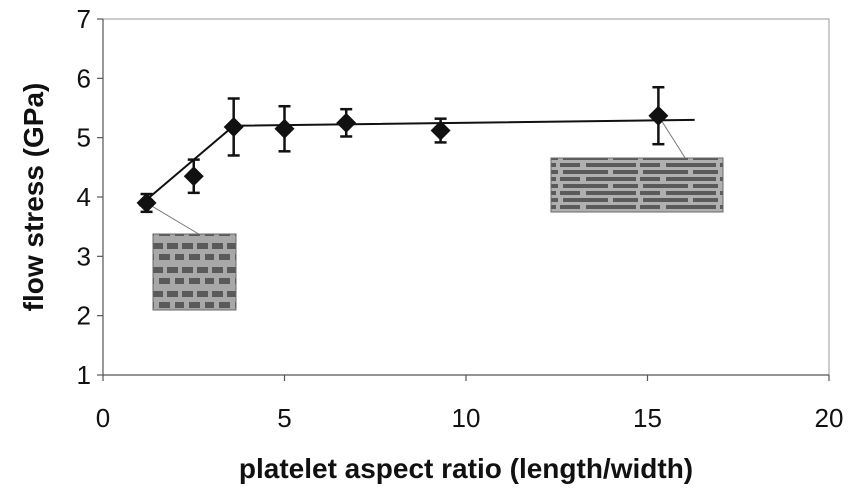 This screenshot has height=495, width=852. I want to click on brick-inset-short-platelets, so click(191, 256).